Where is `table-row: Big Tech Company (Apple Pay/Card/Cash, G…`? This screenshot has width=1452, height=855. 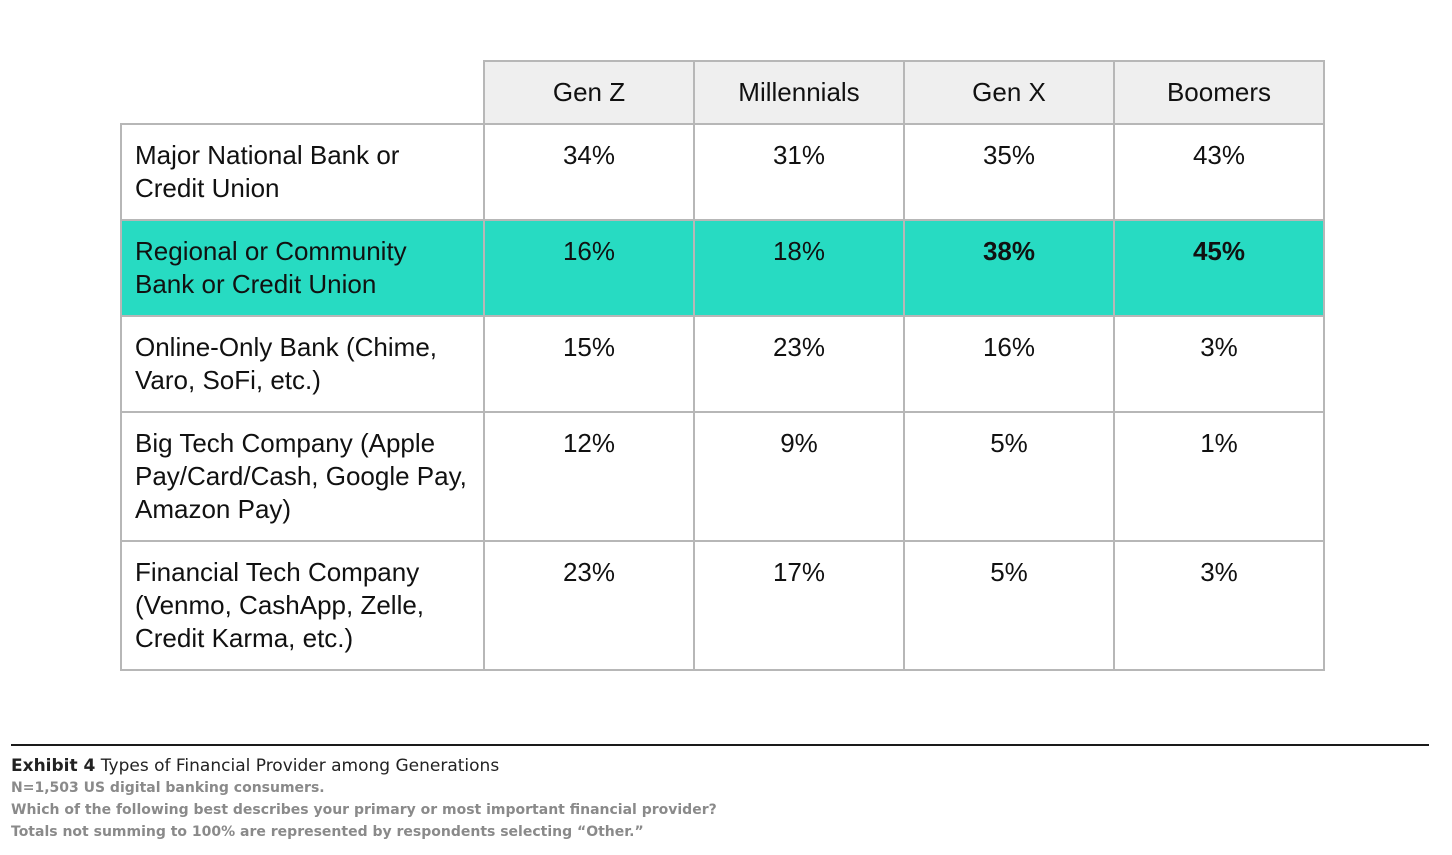 table-row: Big Tech Company (Apple Pay/Card/Cash, G… is located at coordinates (722, 476).